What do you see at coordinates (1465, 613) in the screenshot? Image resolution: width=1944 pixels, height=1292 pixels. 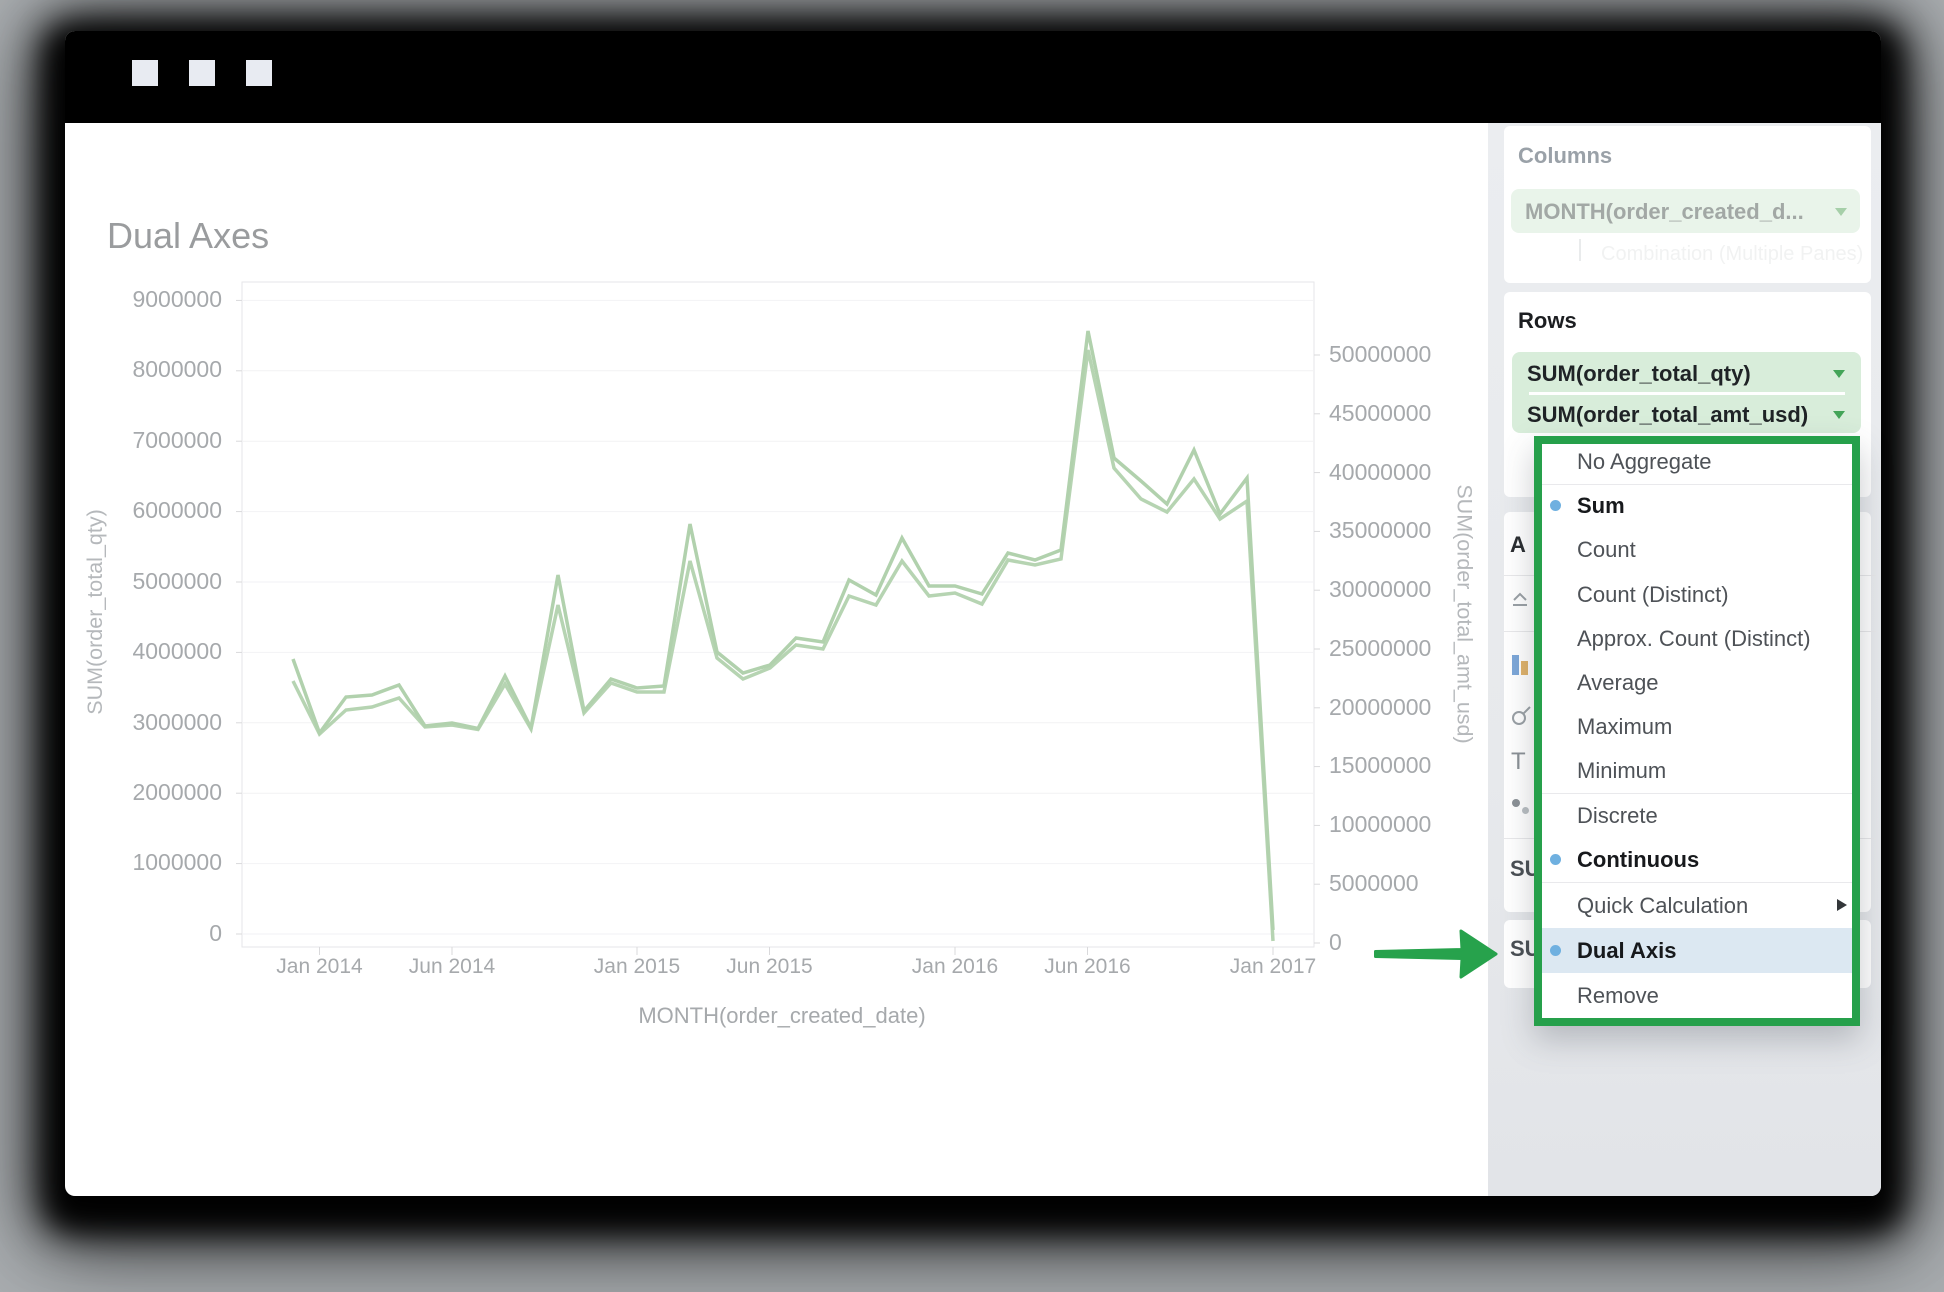 I see `svg-text: SUM(order_total_amt_usd)` at bounding box center [1465, 613].